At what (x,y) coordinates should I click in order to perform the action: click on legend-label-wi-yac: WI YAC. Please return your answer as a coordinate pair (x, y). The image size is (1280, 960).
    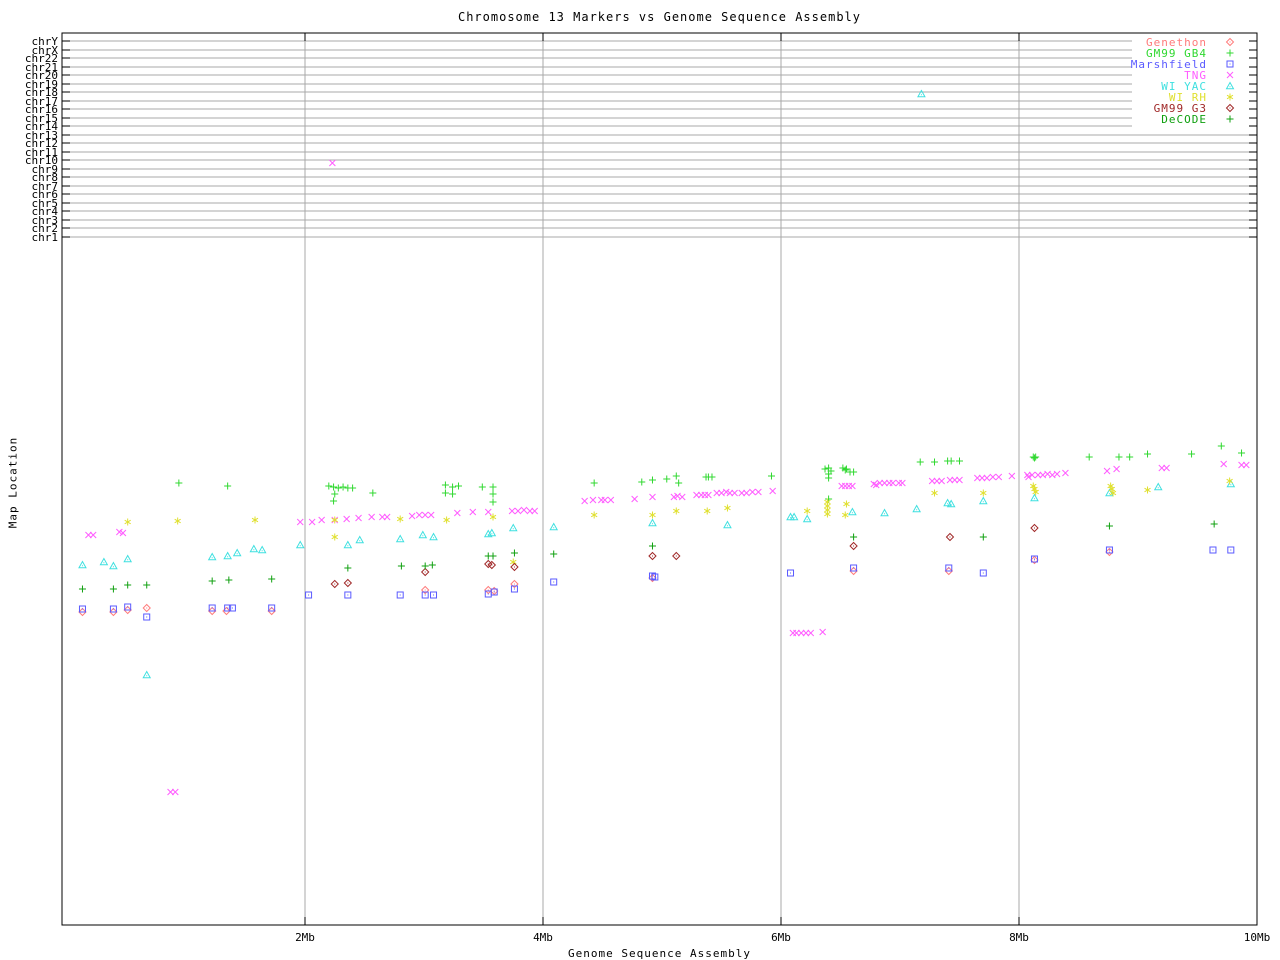
    Looking at the image, I should click on (1184, 86).